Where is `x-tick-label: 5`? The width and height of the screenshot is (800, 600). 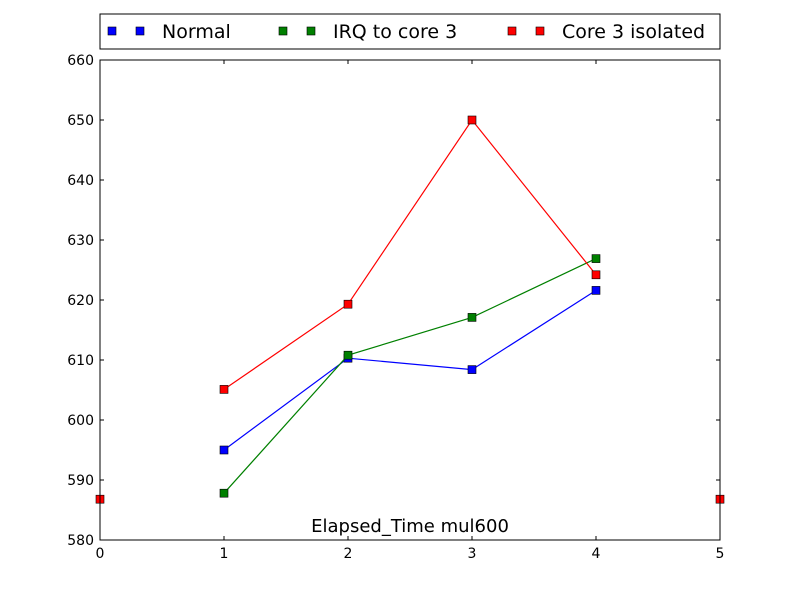
x-tick-label: 5 is located at coordinates (720, 554).